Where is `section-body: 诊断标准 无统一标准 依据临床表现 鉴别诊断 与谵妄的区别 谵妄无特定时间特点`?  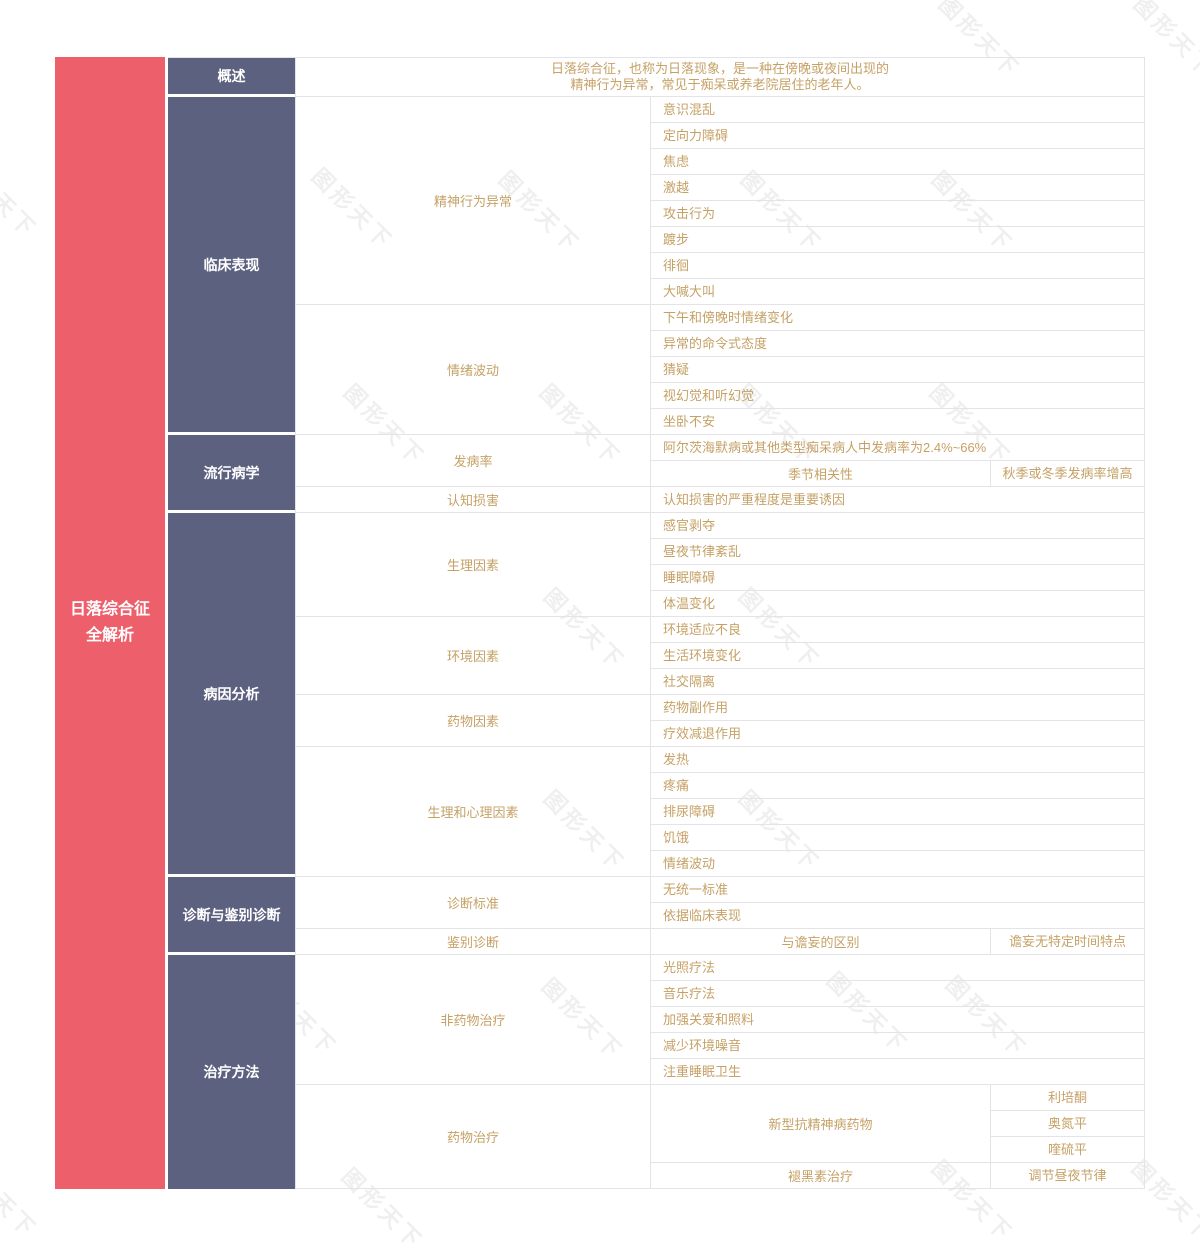 section-body: 诊断标准 无统一标准 依据临床表现 鉴别诊断 与谵妄的区别 谵妄无特定时间特点 is located at coordinates (719, 916).